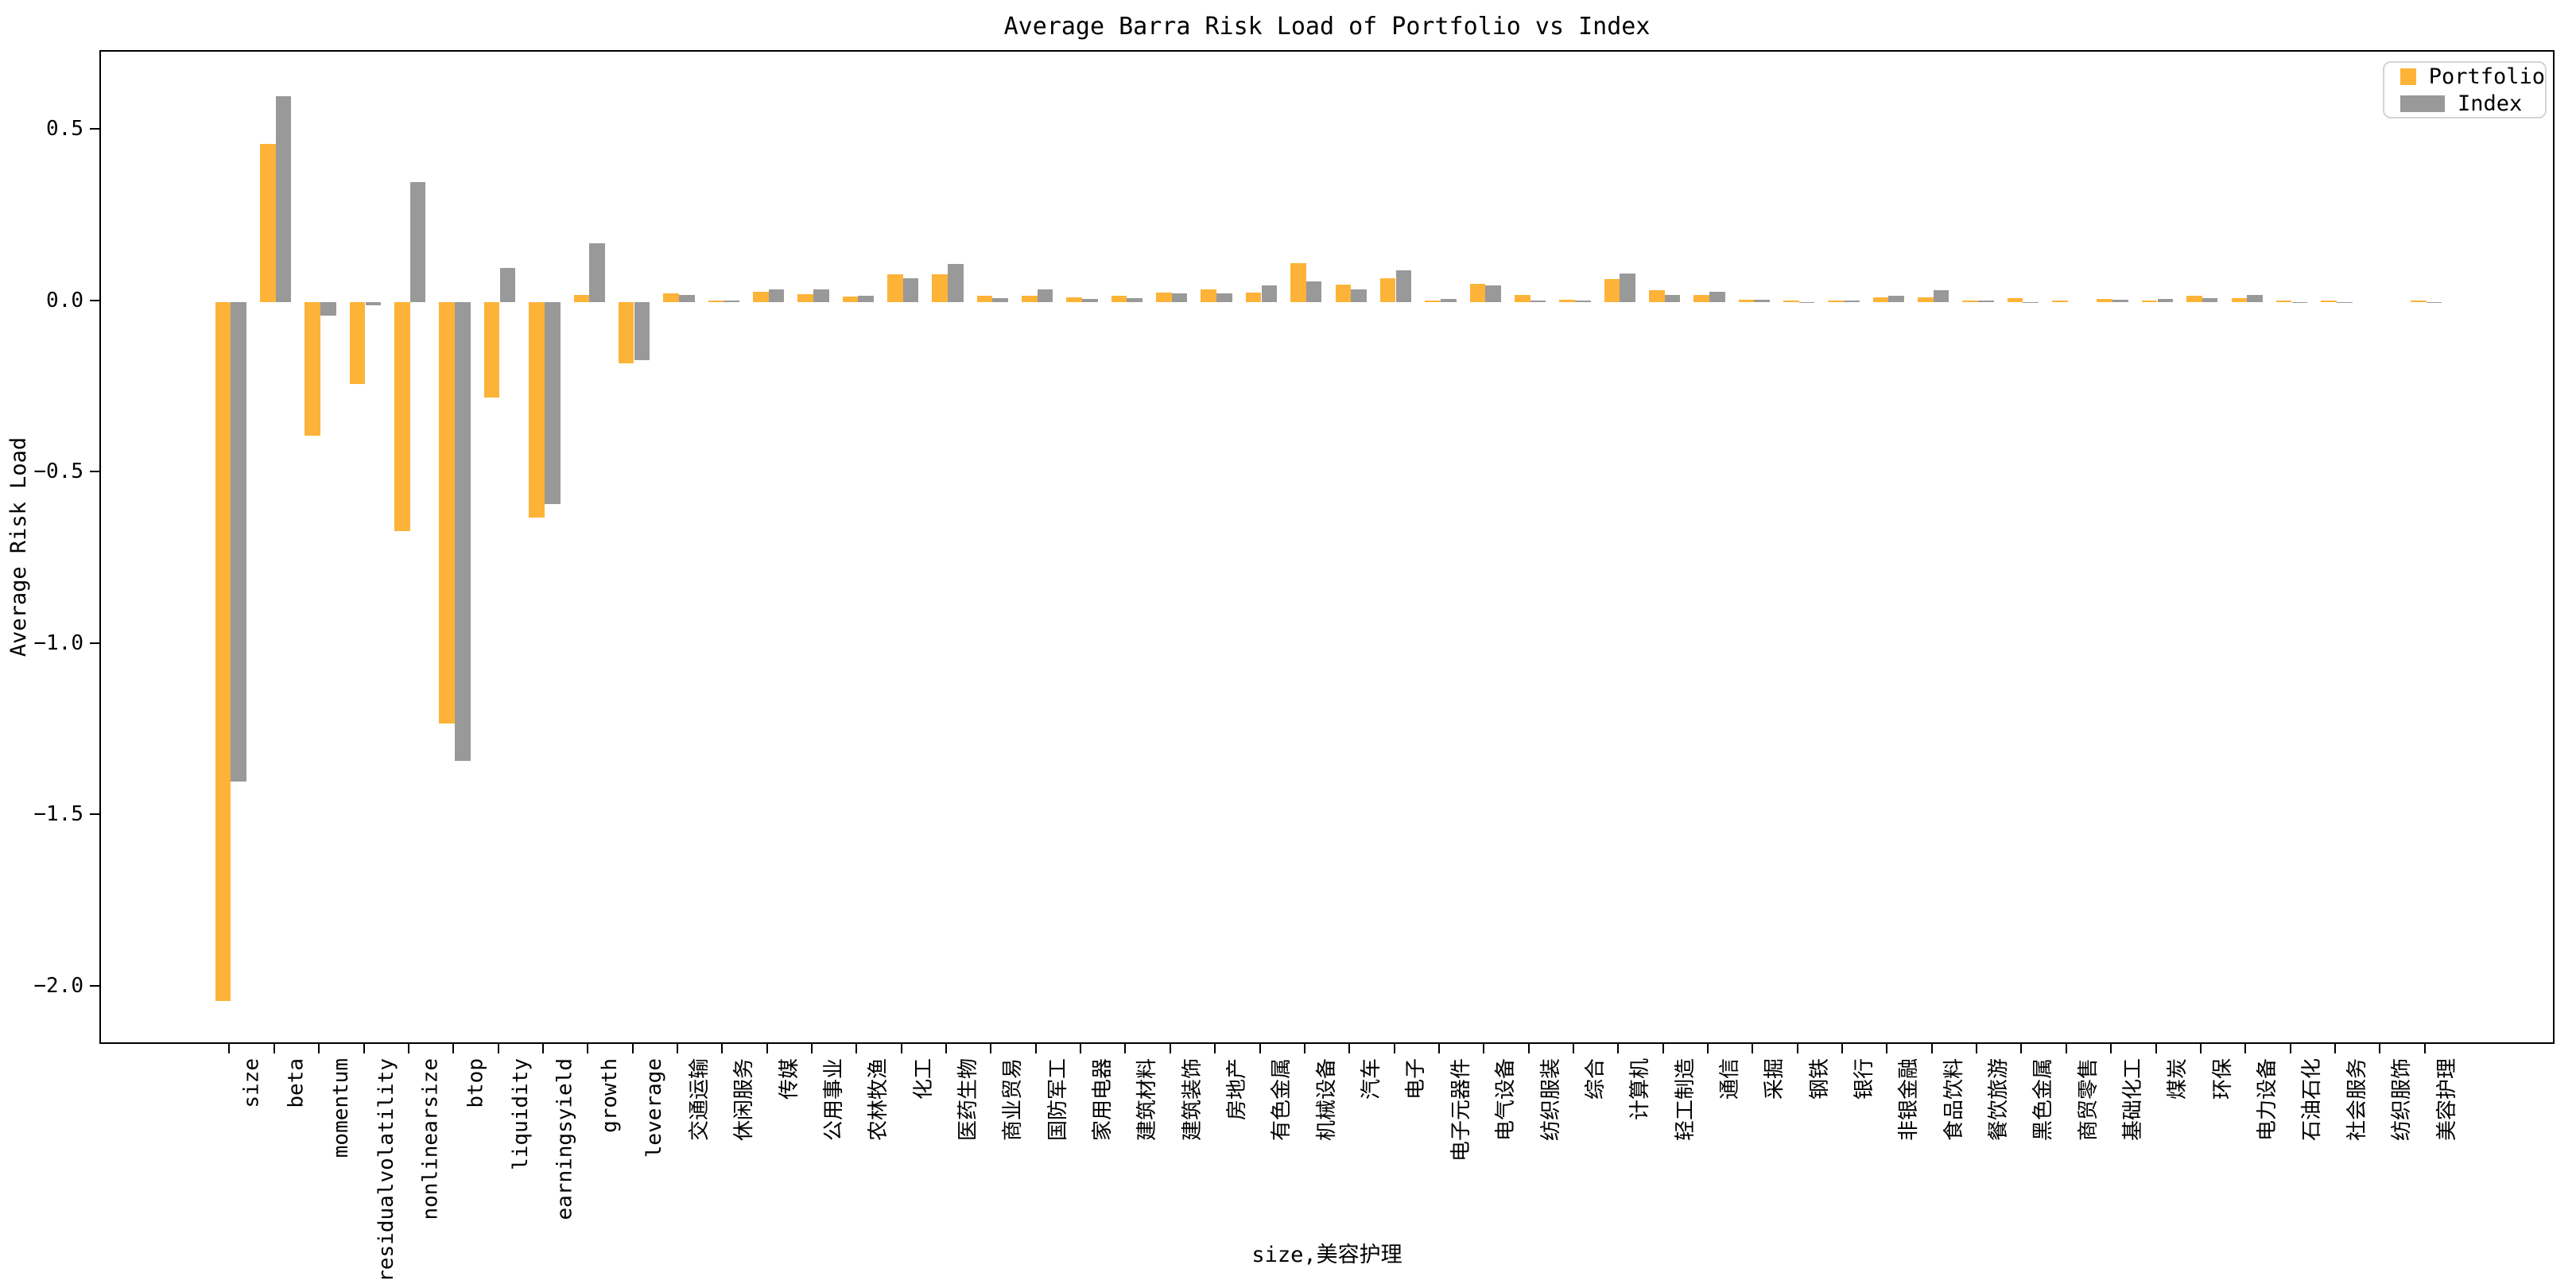  I want to click on x-tick-label-48: 纺织服饰, so click(2403, 1100).